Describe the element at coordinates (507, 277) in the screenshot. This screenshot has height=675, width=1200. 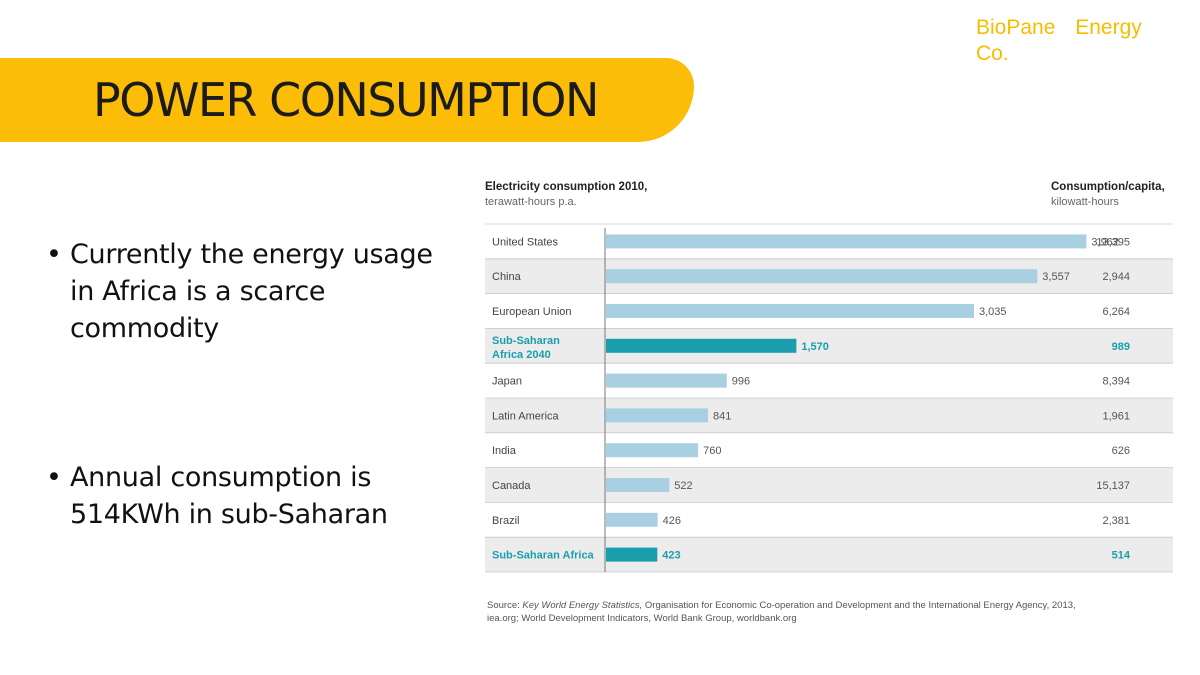
I see `category-label: China` at that location.